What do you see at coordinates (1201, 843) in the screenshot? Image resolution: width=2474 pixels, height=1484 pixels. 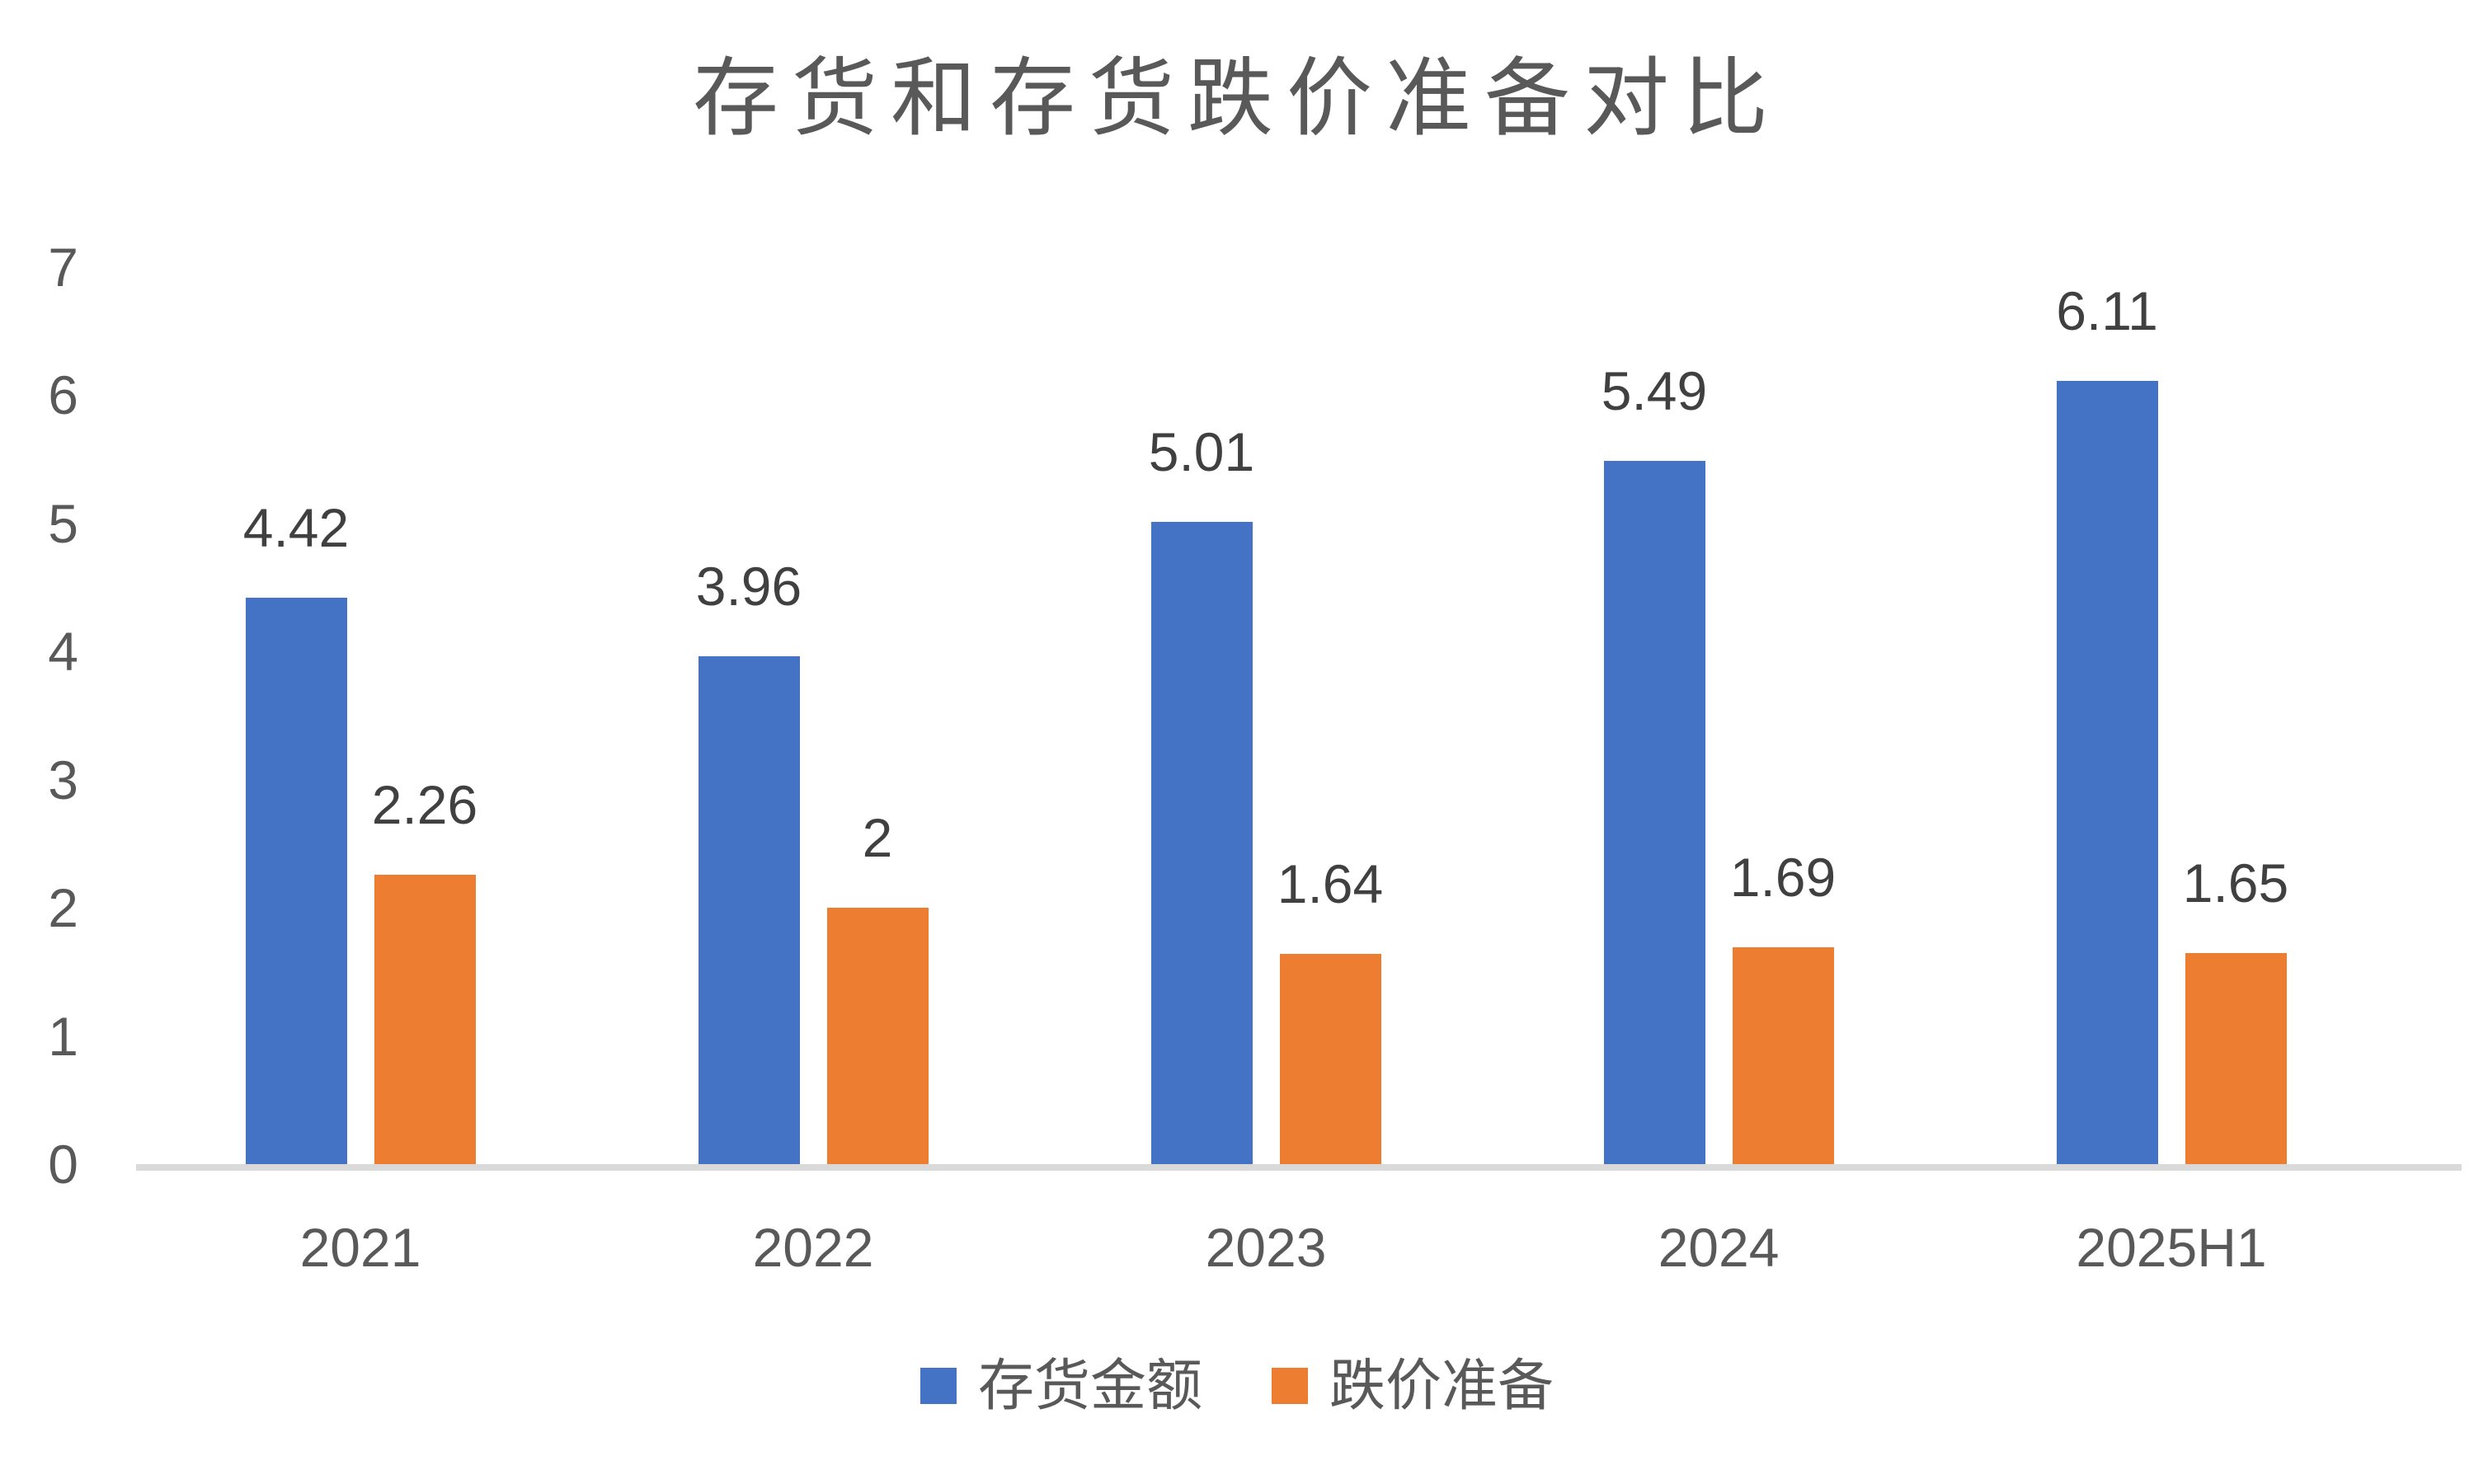 I see `bar-存货金额-2023` at bounding box center [1201, 843].